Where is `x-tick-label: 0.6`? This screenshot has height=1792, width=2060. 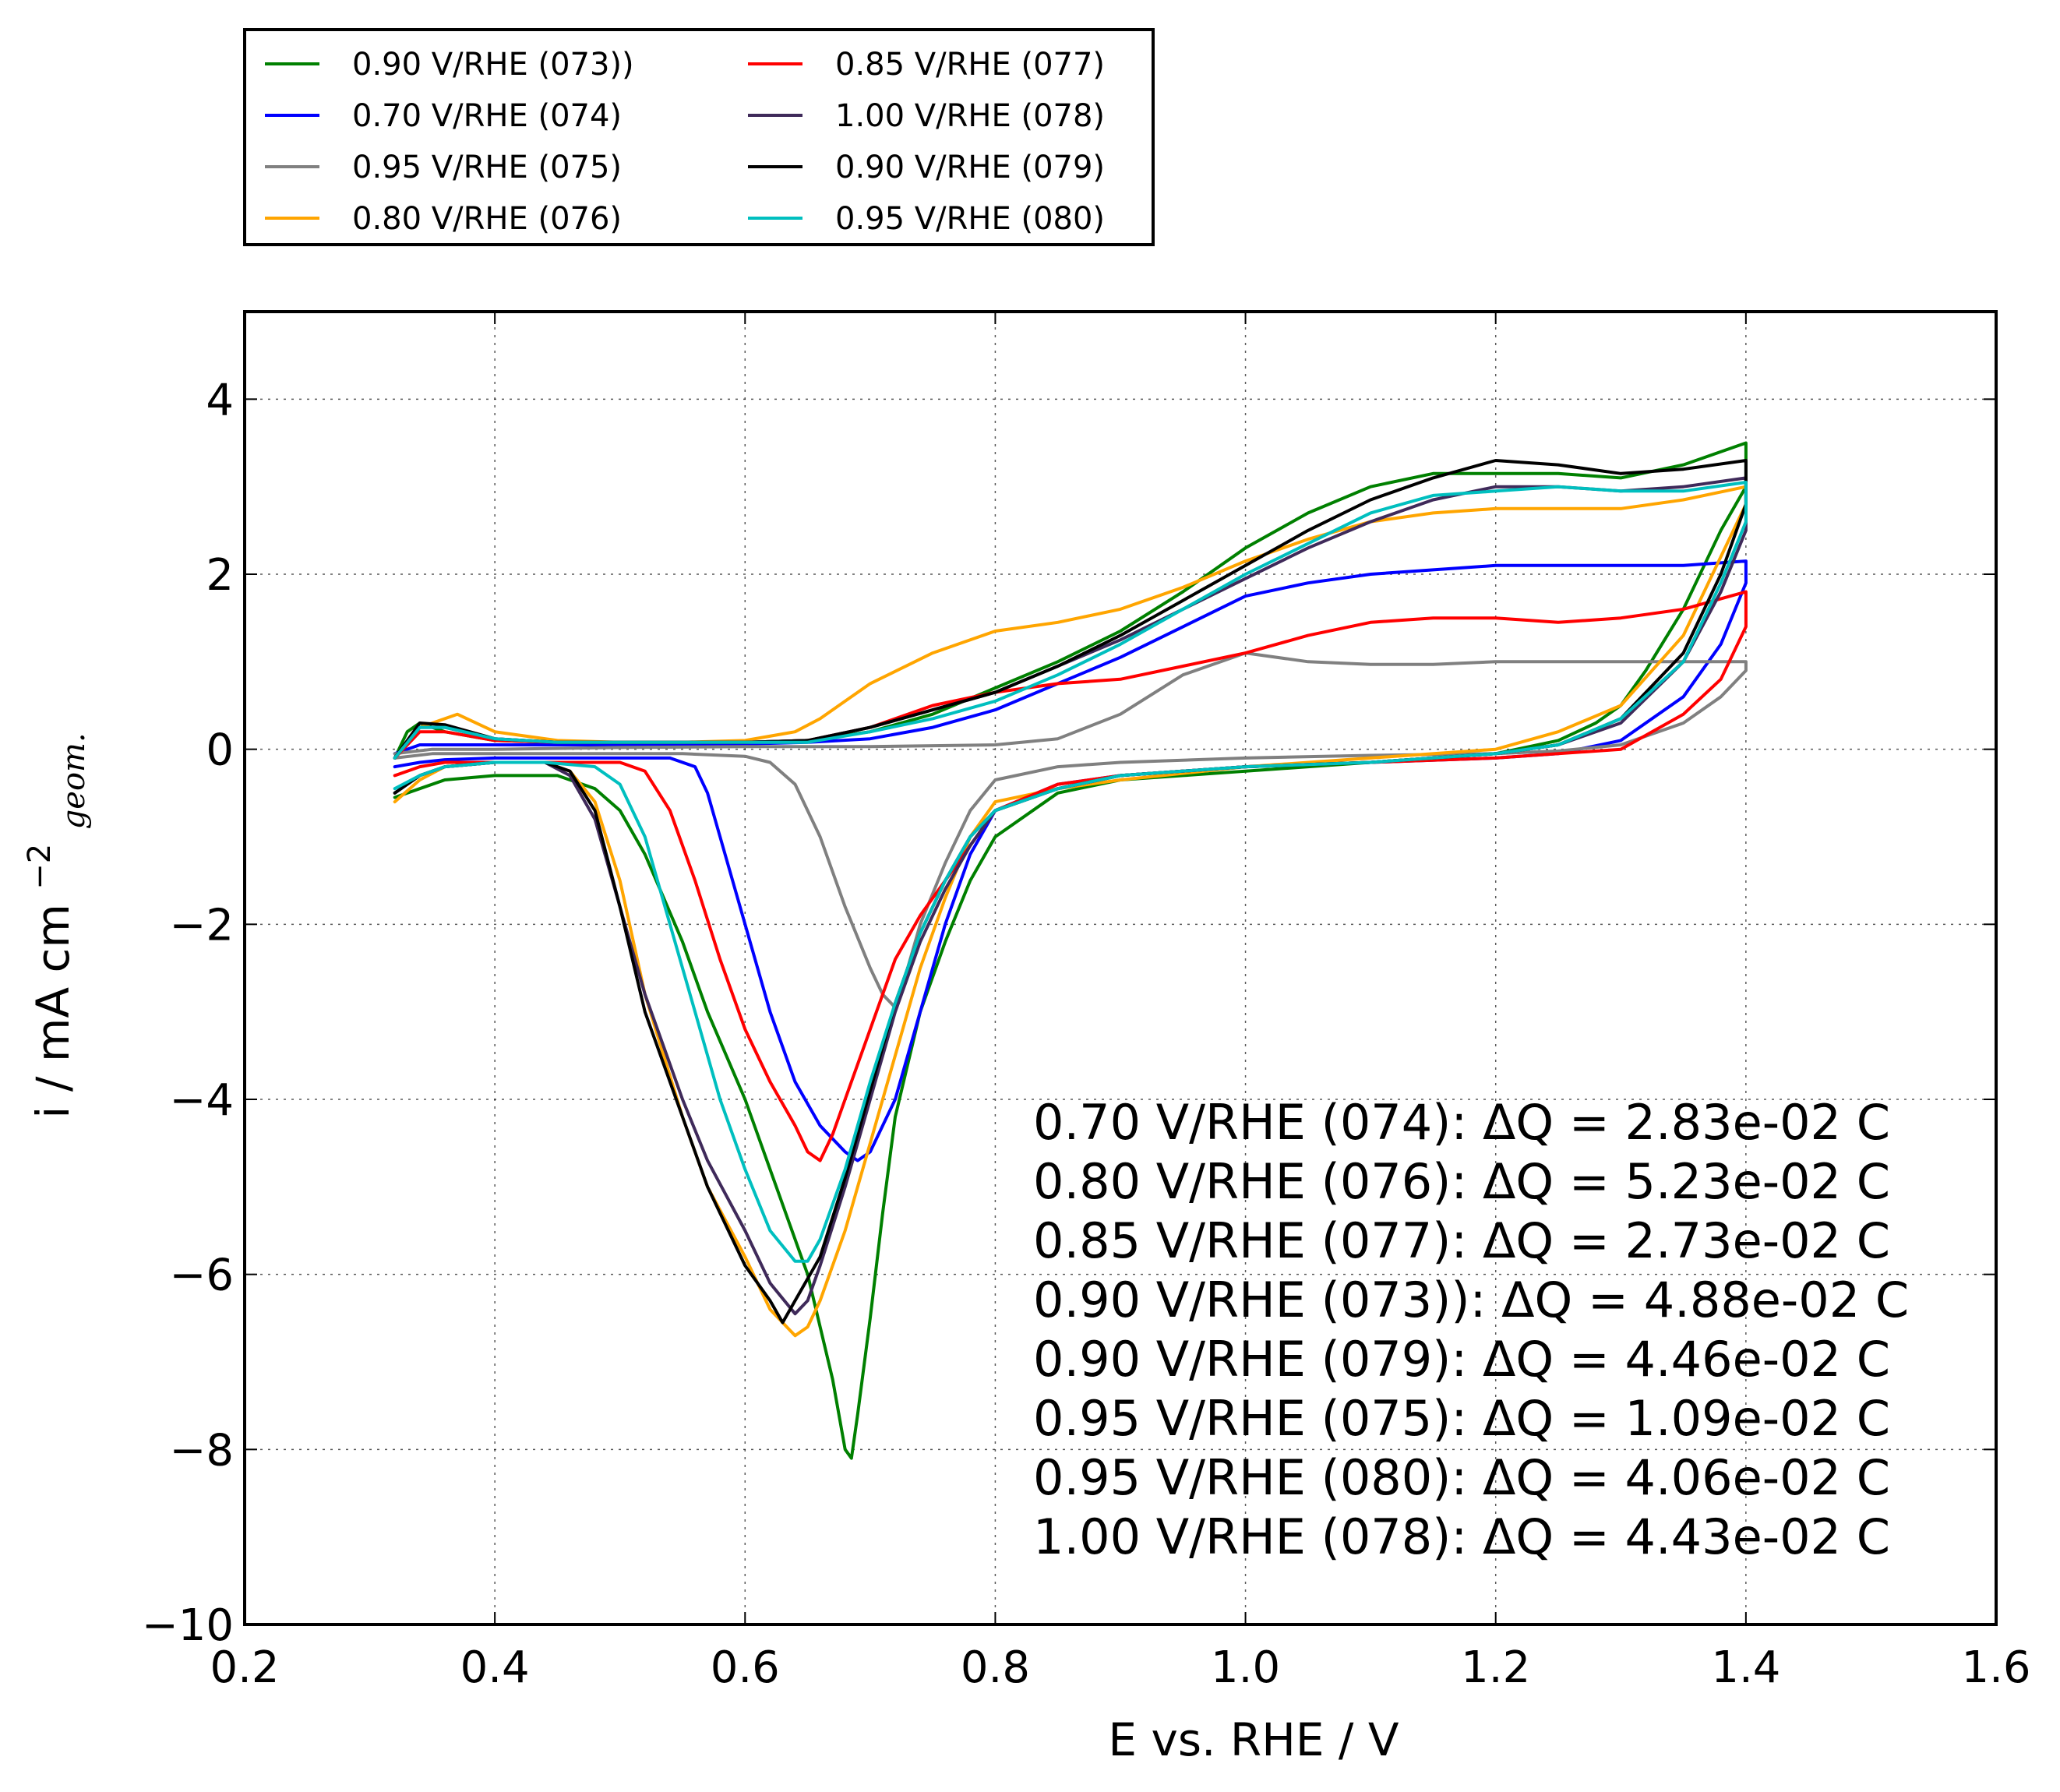 x-tick-label: 0.6 is located at coordinates (745, 1667).